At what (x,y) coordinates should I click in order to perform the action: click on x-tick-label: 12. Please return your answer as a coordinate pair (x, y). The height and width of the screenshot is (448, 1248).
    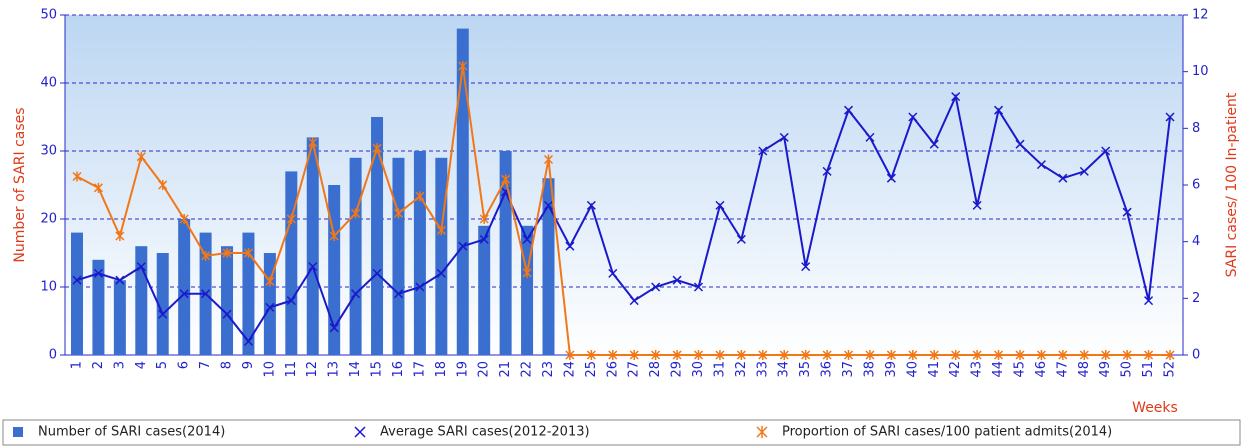
    Looking at the image, I should click on (312, 369).